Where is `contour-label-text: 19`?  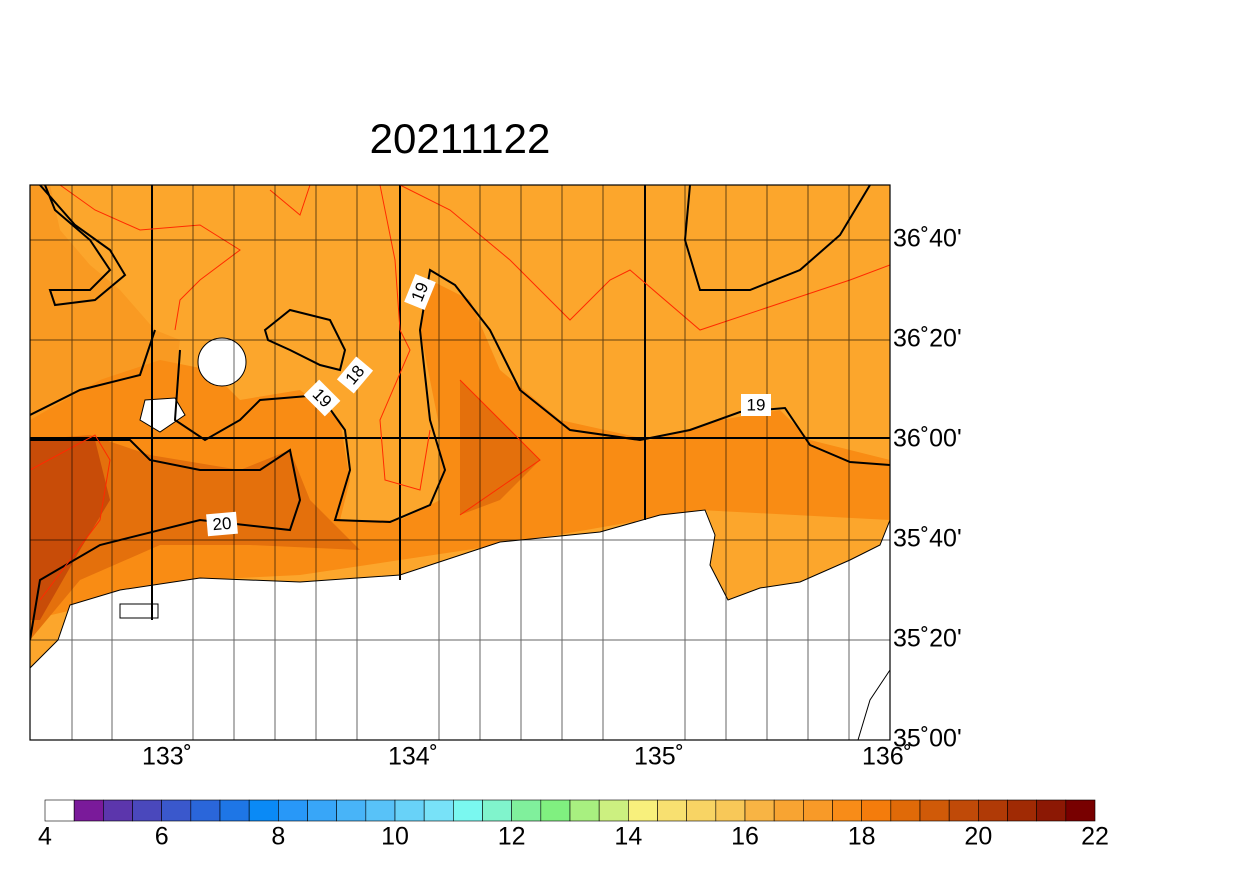 contour-label-text: 19 is located at coordinates (756, 404).